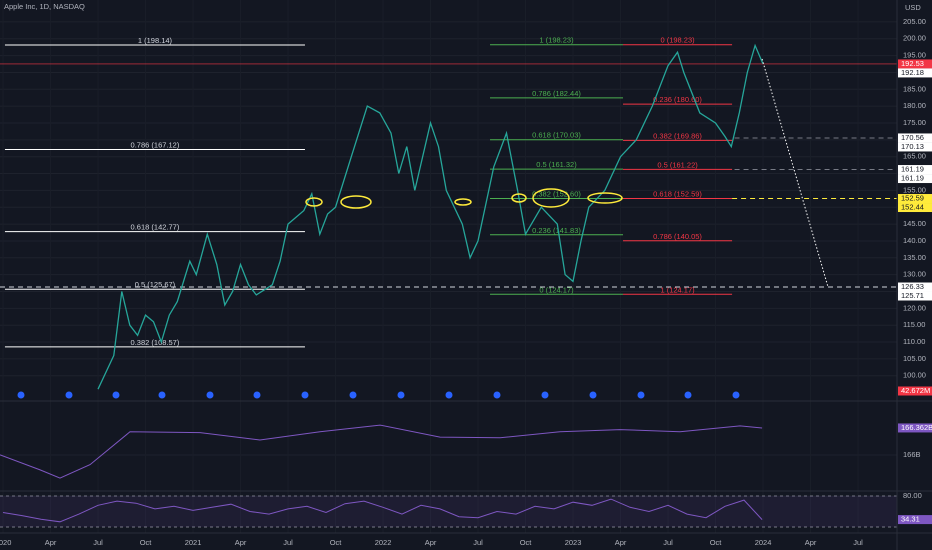  What do you see at coordinates (914, 257) in the screenshot?
I see `y-tick-label: 135.00` at bounding box center [914, 257].